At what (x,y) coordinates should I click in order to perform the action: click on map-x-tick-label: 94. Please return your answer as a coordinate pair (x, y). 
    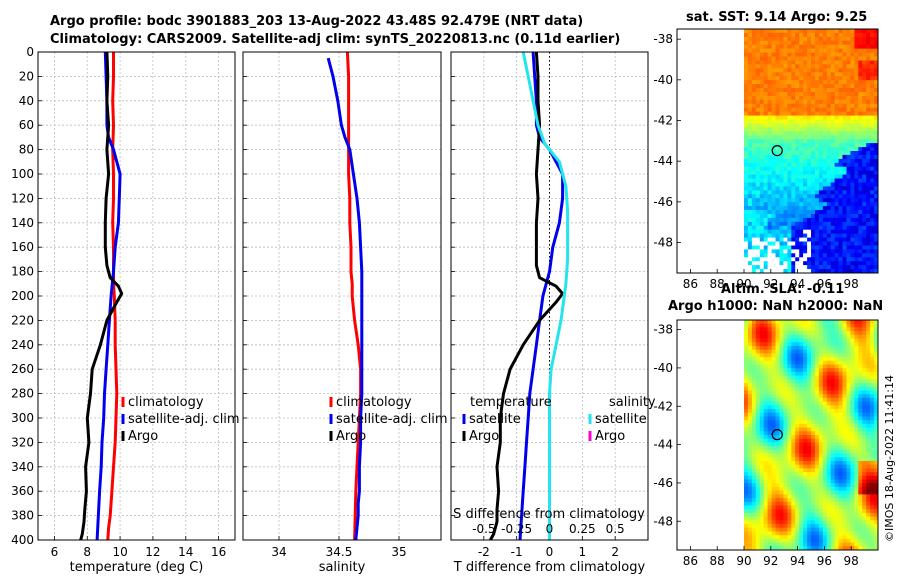
    Looking at the image, I should click on (797, 284).